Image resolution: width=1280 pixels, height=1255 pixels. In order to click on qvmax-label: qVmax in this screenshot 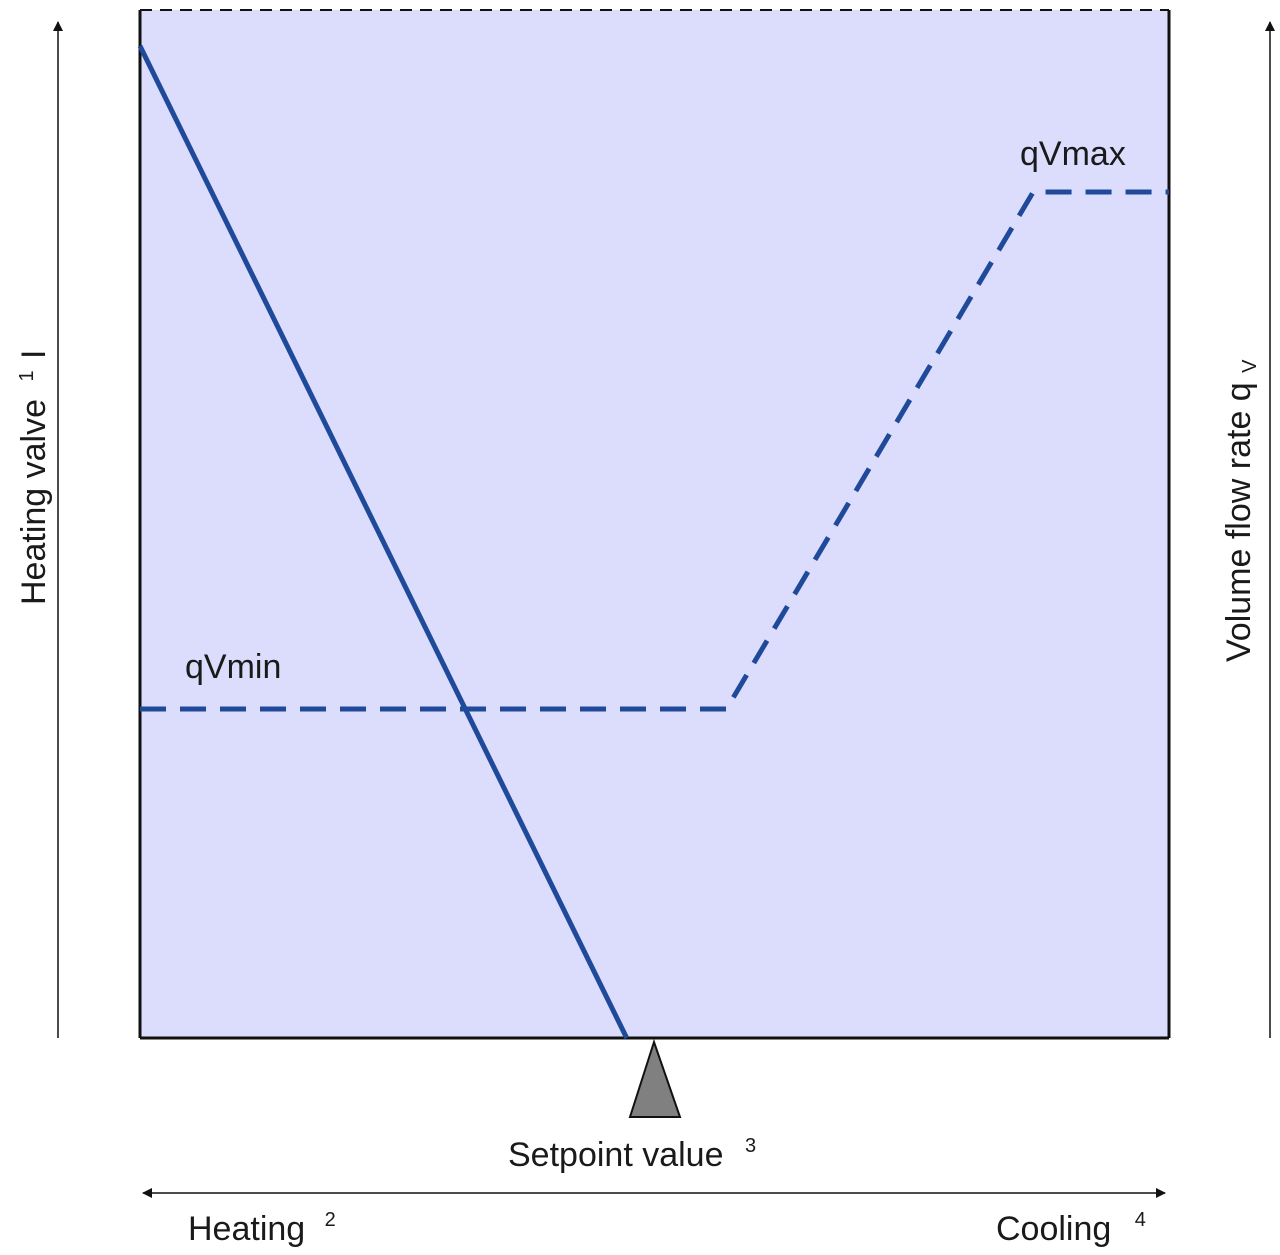, I will do `click(1073, 154)`.